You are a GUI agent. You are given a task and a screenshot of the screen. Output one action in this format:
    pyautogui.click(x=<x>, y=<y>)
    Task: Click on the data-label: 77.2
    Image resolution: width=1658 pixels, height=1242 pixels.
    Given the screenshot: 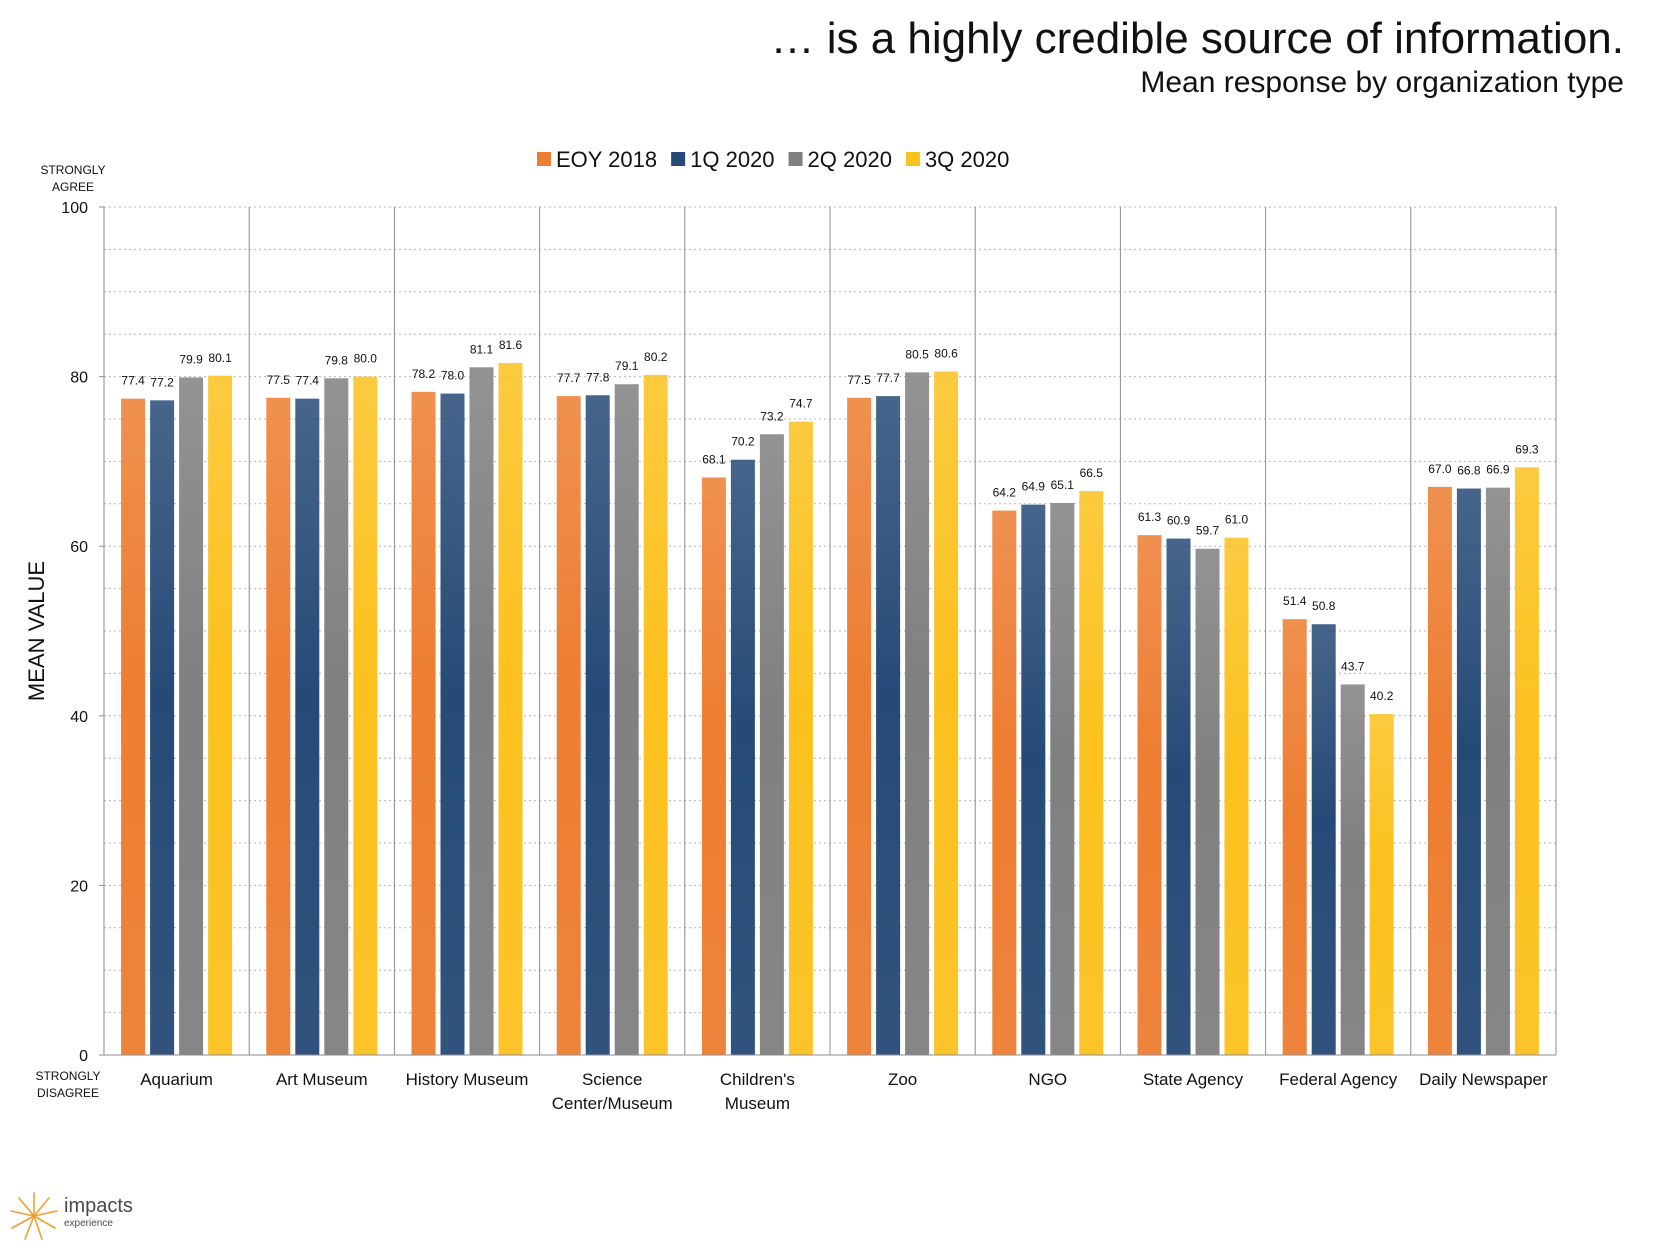 What is the action you would take?
    pyautogui.click(x=162, y=382)
    